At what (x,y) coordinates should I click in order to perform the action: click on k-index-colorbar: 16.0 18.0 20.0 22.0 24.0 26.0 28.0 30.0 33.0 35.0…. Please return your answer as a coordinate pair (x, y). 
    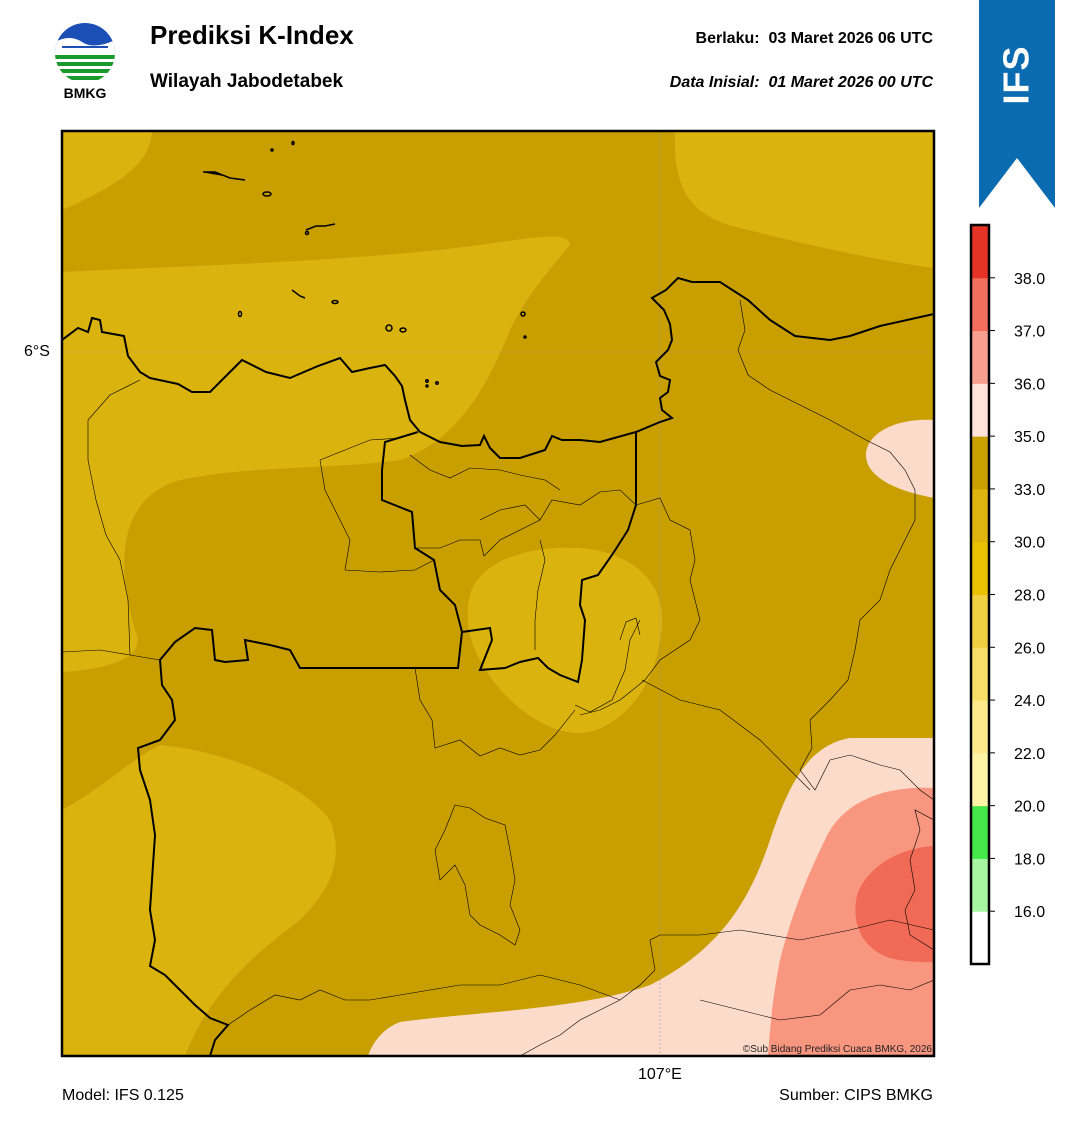
    Looking at the image, I should click on (1007, 594).